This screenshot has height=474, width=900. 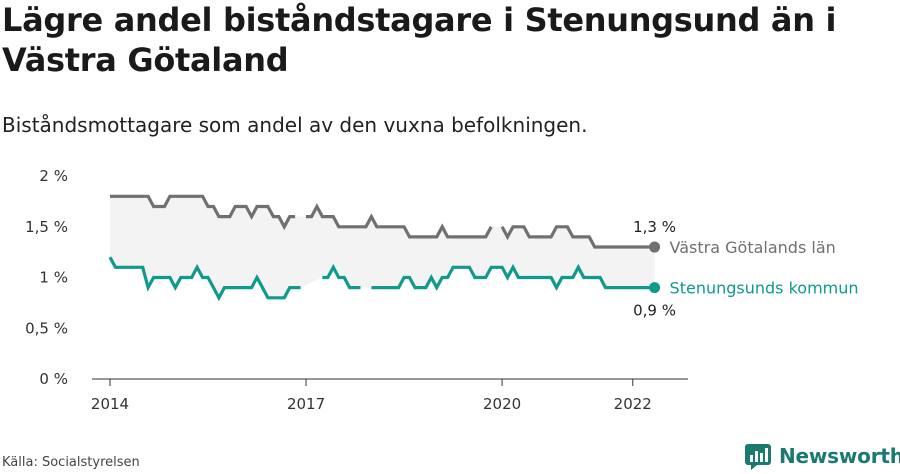 I want to click on series-1-name-label: Stenungsunds kommun, so click(x=764, y=288).